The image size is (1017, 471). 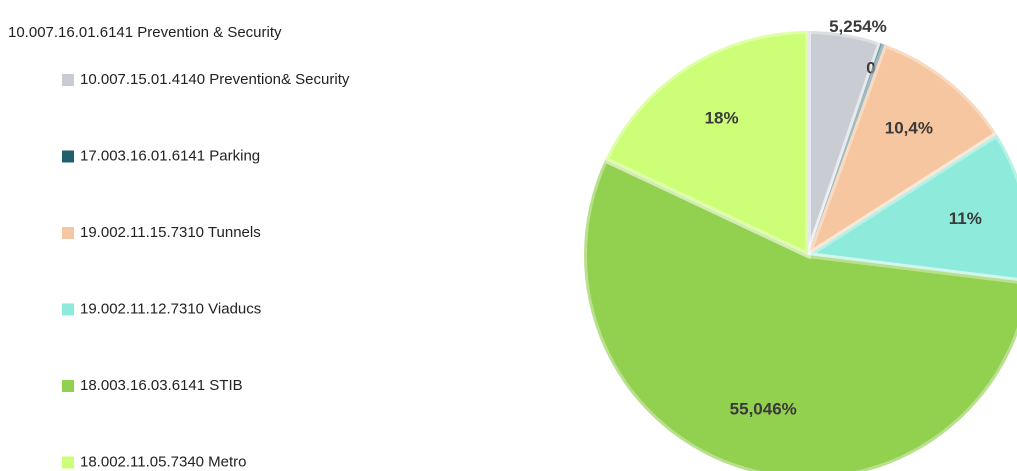 I want to click on legend-label: 19.002.11.15.7310 Tunnels, so click(x=170, y=232).